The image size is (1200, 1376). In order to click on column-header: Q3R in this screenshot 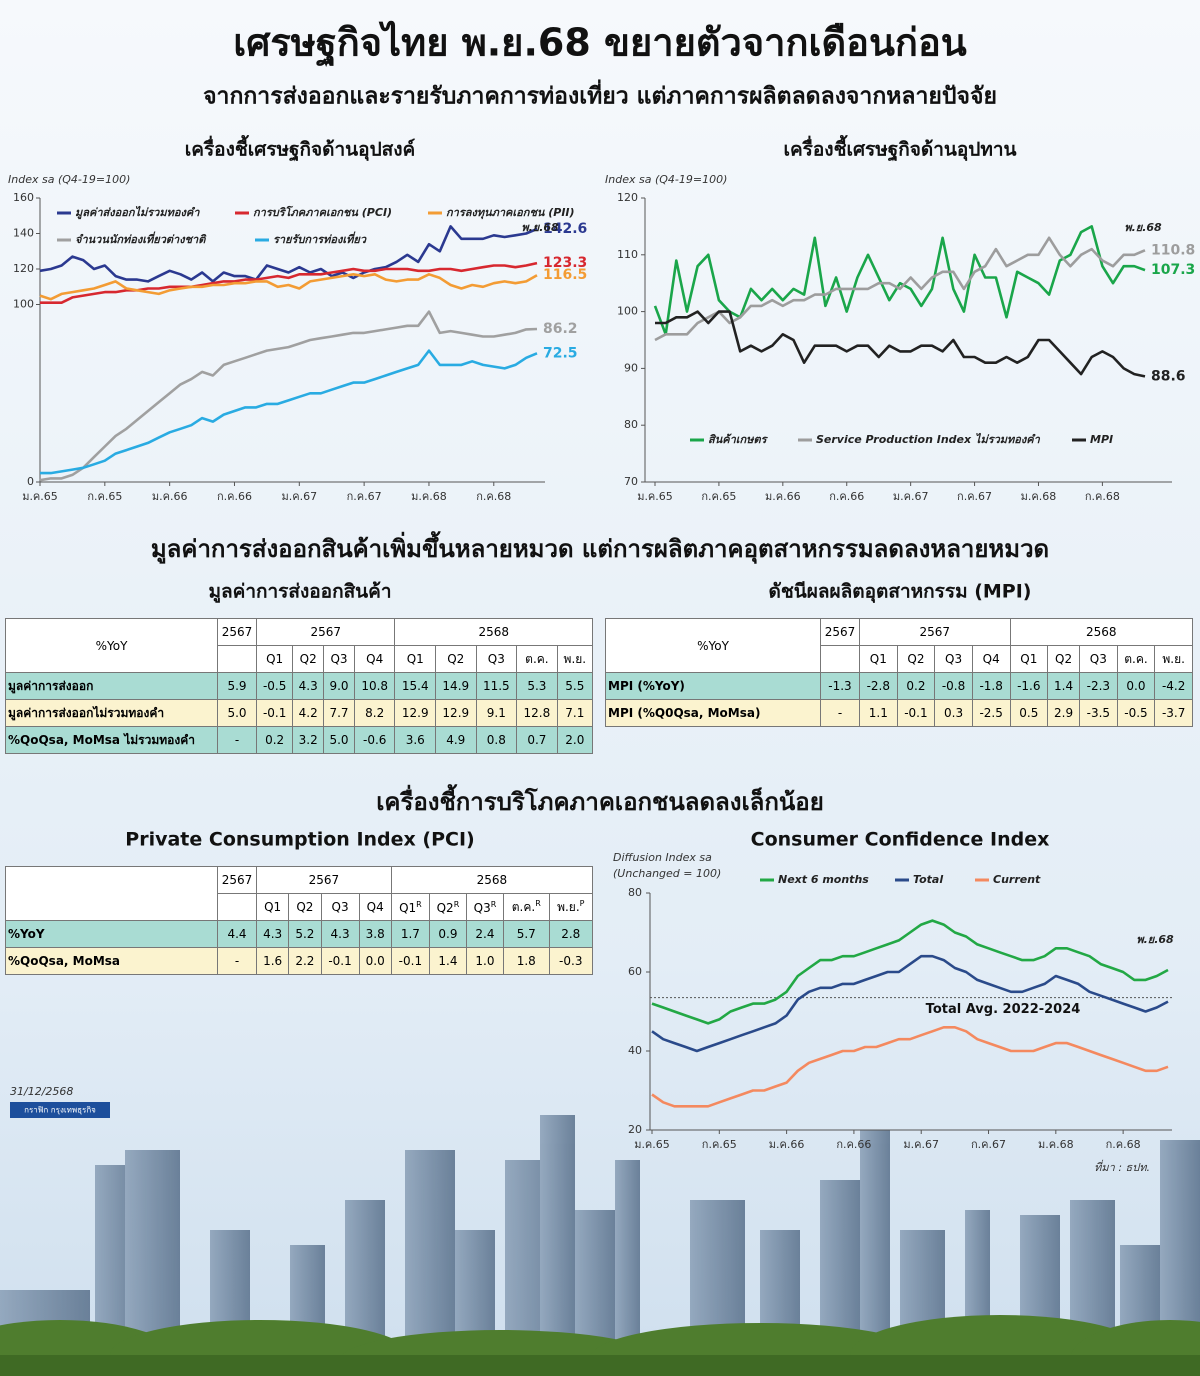, I will do `click(484, 907)`.